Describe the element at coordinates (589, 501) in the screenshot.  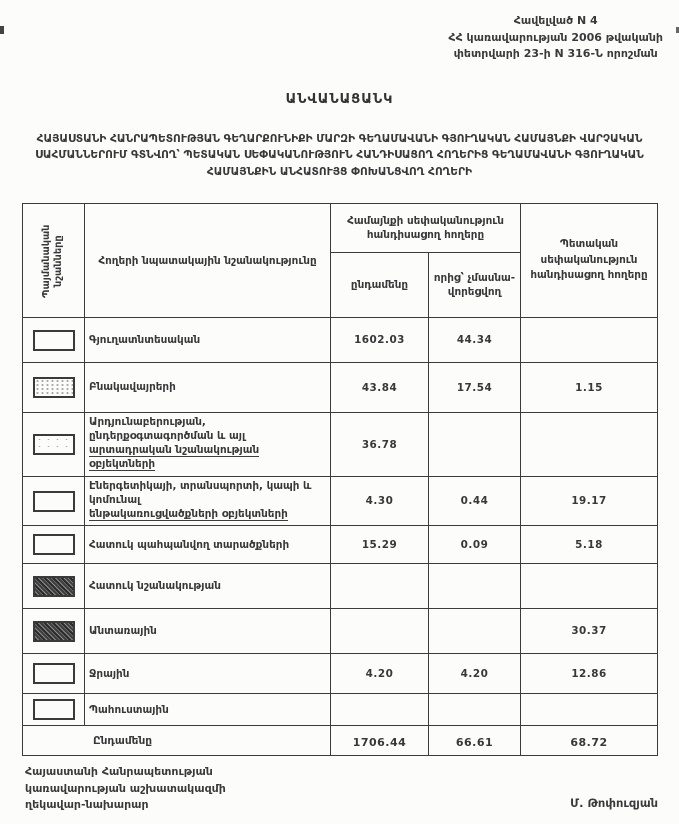
I see `state-lands-value: 19.17` at that location.